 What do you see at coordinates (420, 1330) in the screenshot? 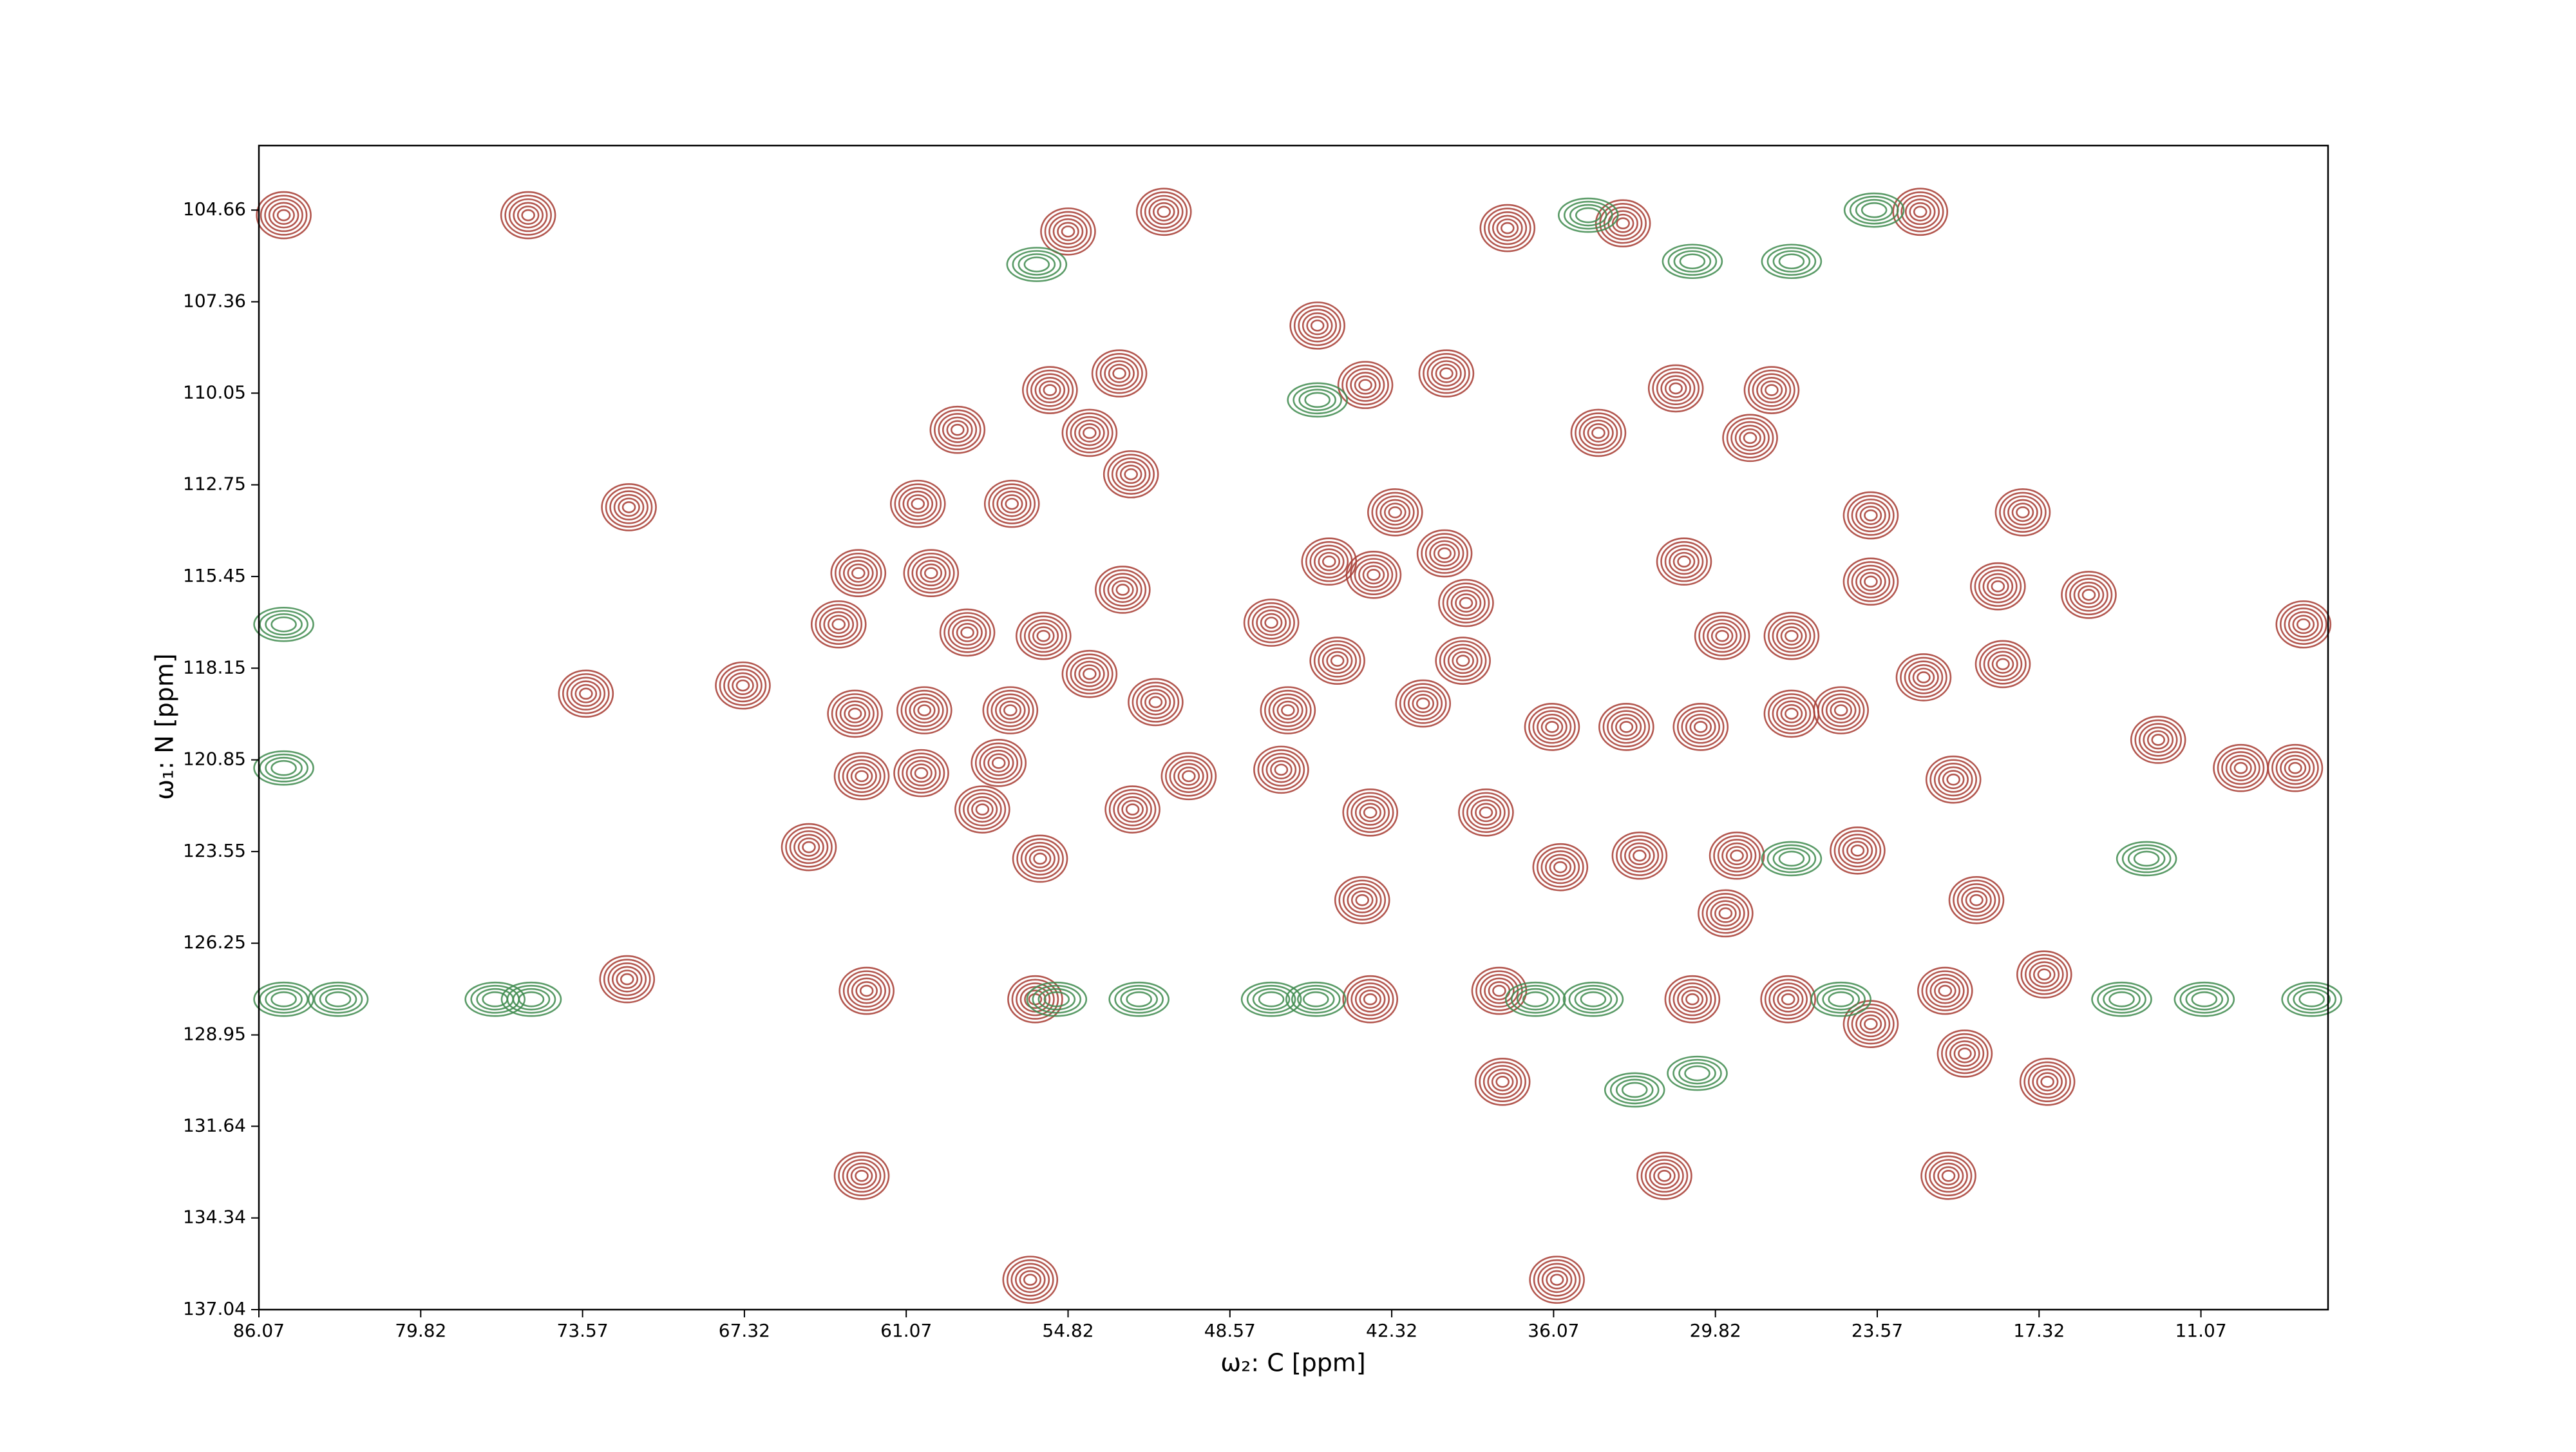
I see `x-tick-label: 79.82` at bounding box center [420, 1330].